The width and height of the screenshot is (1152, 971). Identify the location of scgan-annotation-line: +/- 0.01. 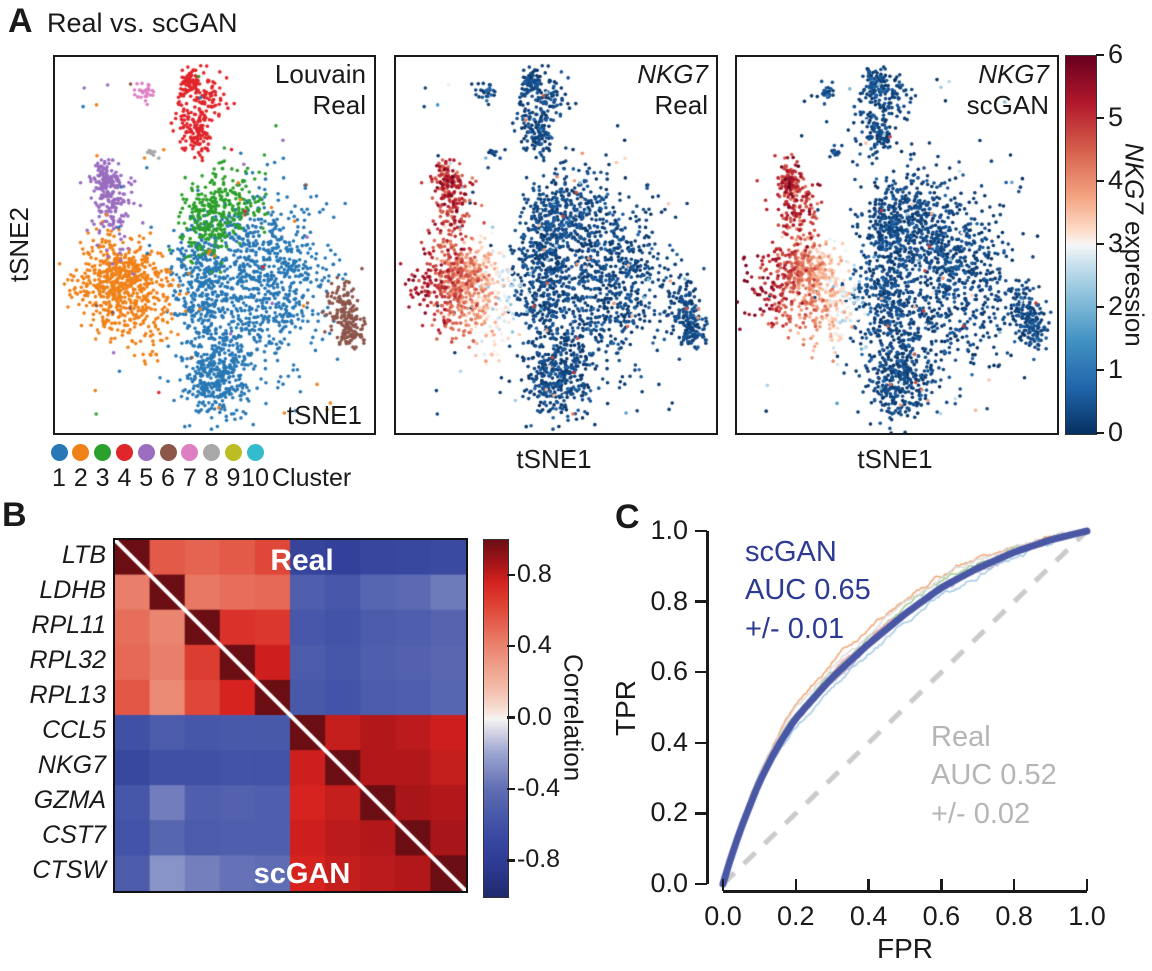
(795, 628).